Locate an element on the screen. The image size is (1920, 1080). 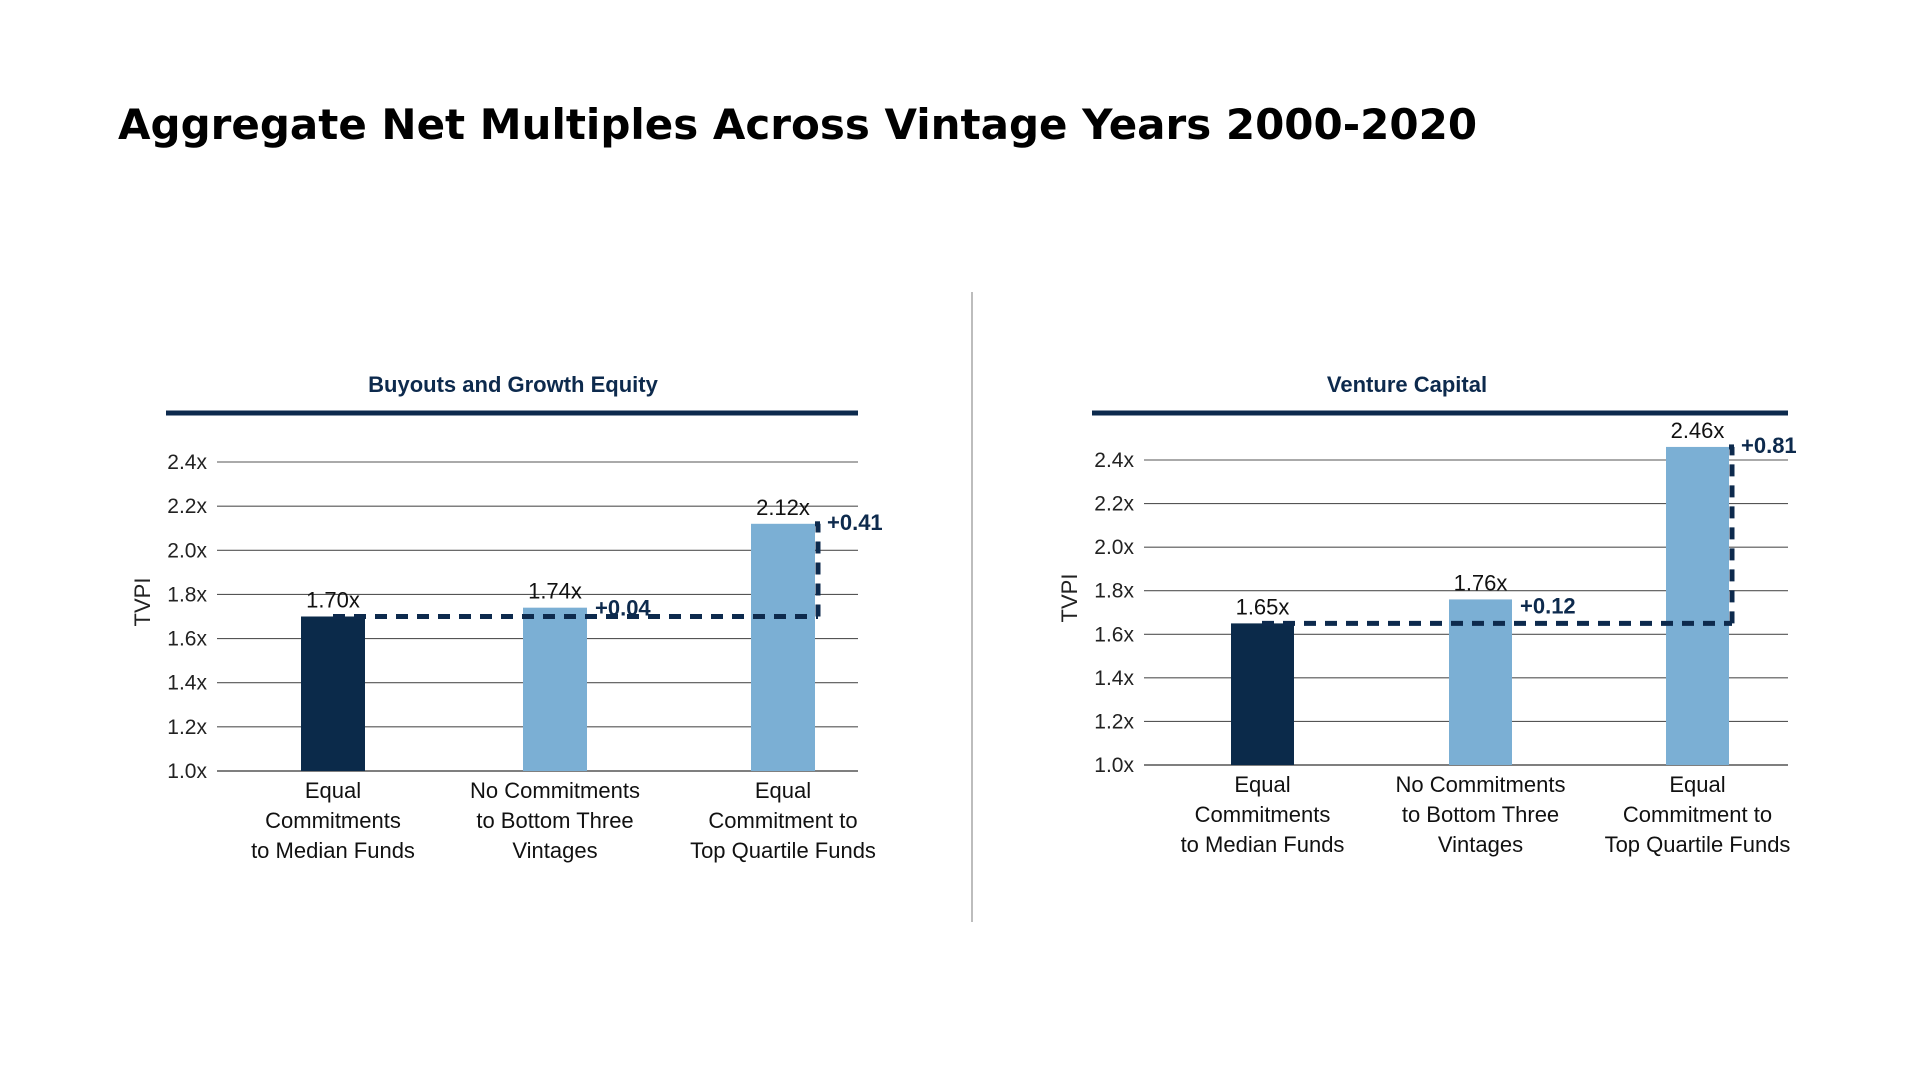
bar-value-label: 2.12x is located at coordinates (783, 507).